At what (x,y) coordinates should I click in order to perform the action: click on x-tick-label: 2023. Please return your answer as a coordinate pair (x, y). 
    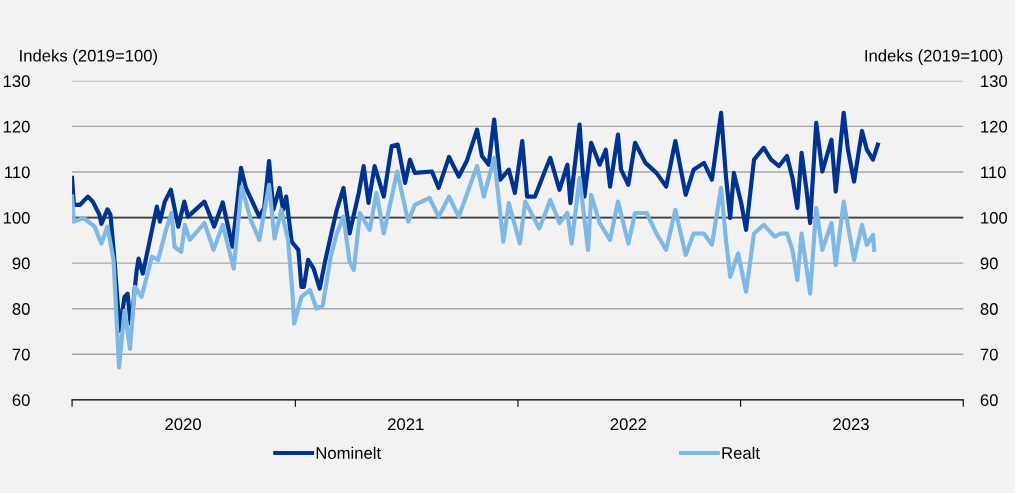
    Looking at the image, I should click on (851, 424).